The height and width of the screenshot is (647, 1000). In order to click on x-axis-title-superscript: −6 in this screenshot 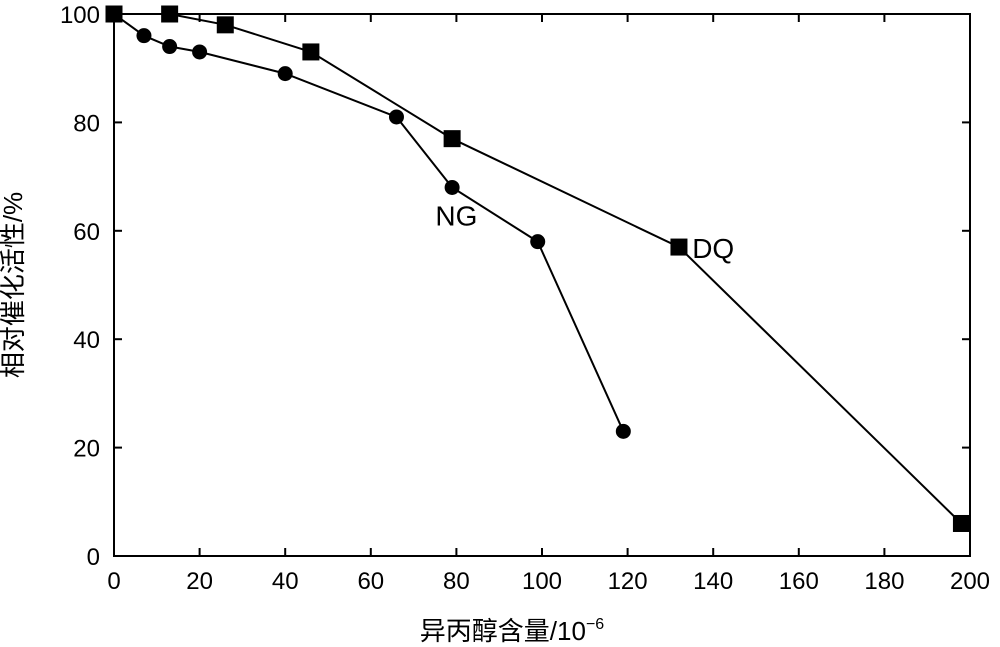, I will do `click(595, 624)`.